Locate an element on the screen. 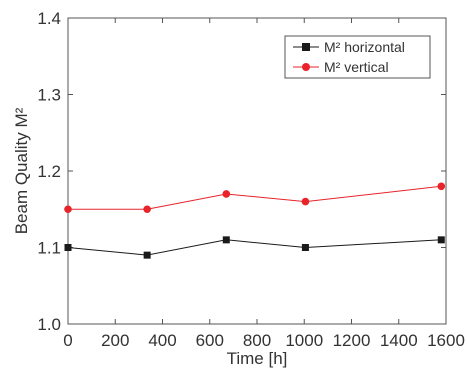  x-tick-label: 800 is located at coordinates (257, 340).